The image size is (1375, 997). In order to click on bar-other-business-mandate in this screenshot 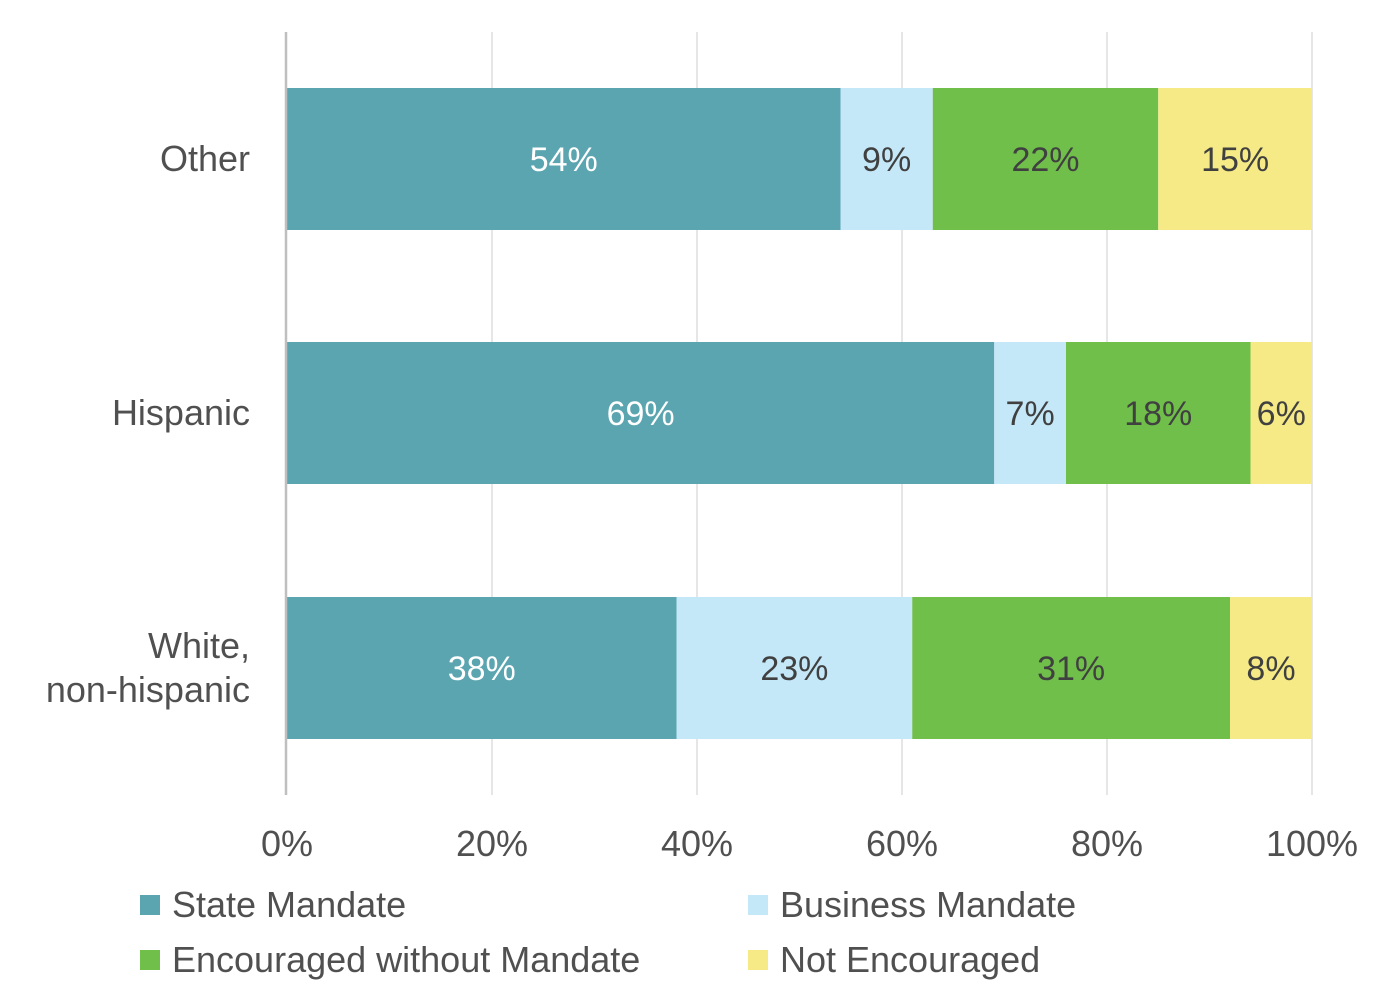, I will do `click(886, 159)`.